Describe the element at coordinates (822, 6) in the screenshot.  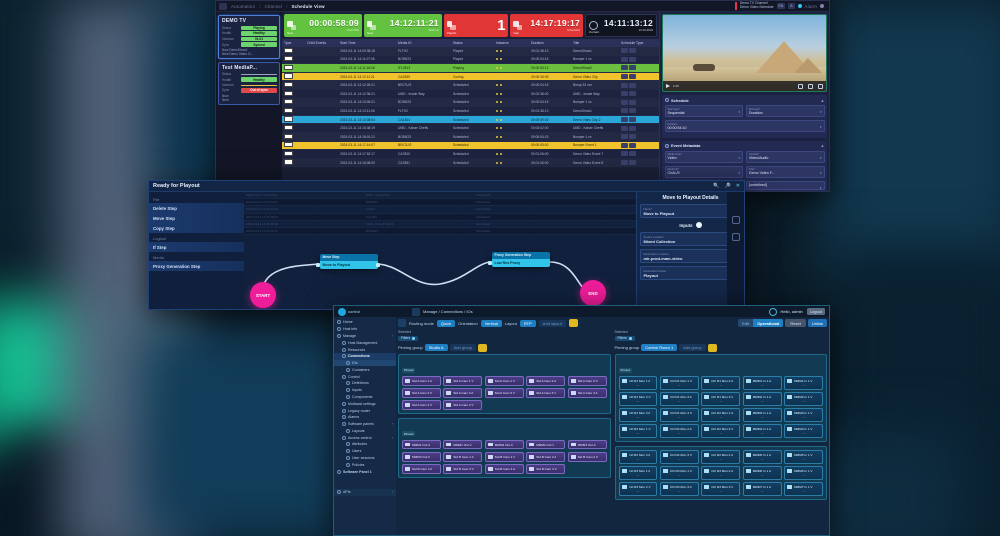
I see `close-icon` at that location.